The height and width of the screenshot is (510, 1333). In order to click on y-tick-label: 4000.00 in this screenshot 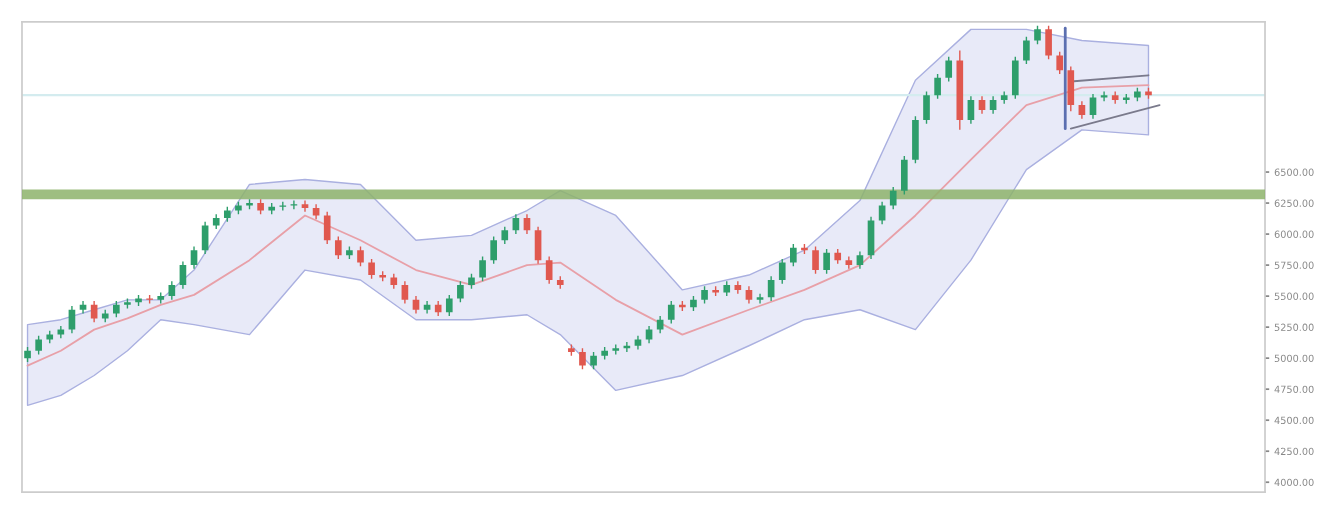, I will do `click(1294, 482)`.